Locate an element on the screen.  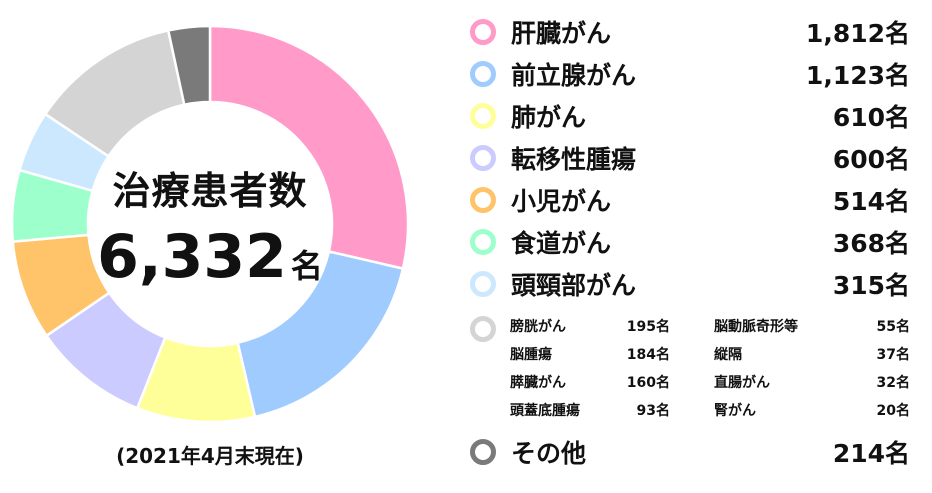
minor-label: 縦隔 is located at coordinates (728, 355).